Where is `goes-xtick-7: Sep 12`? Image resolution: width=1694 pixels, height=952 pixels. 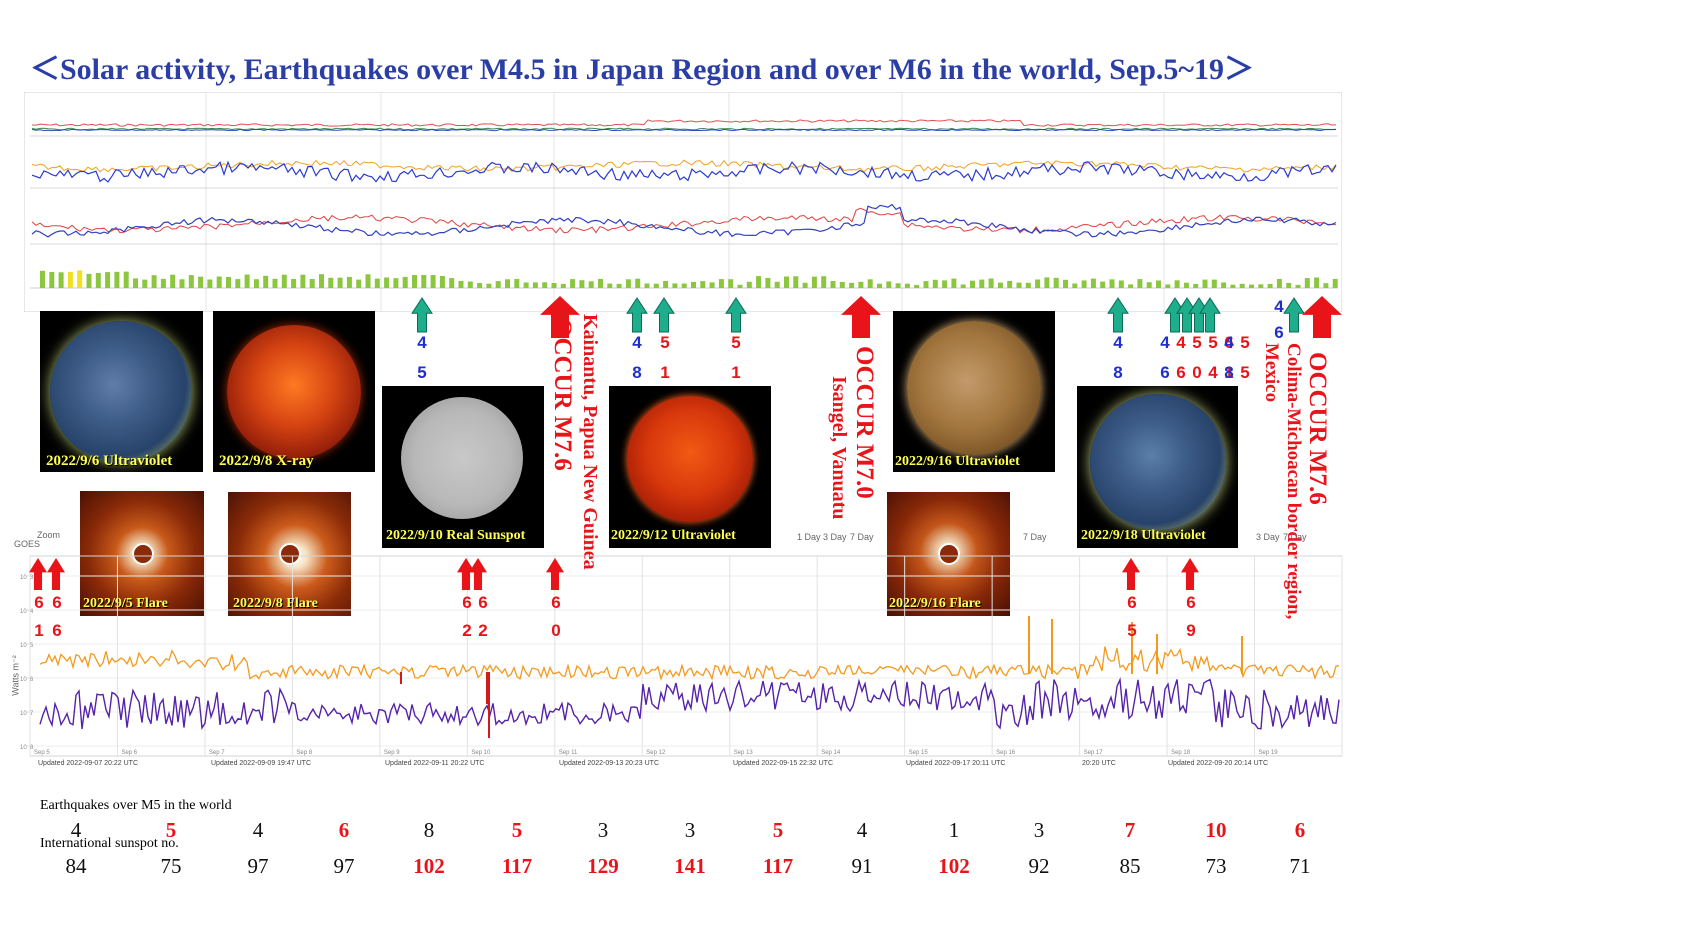 goes-xtick-7: Sep 12 is located at coordinates (656, 753).